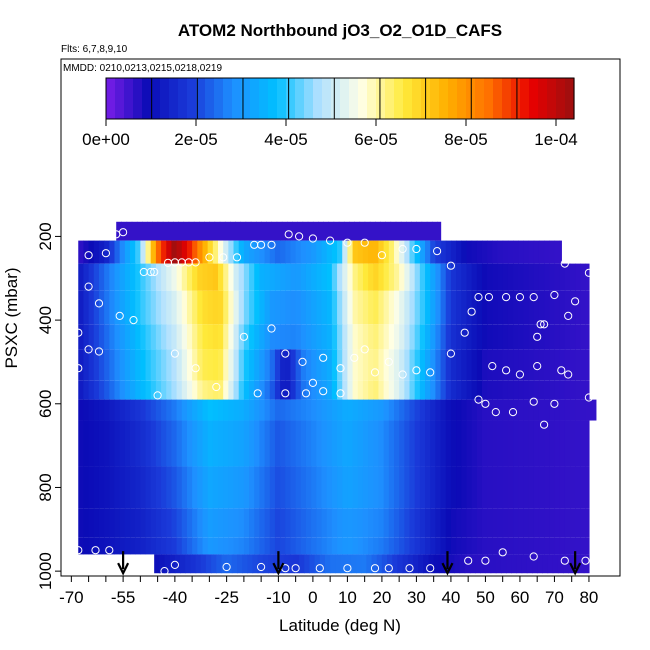  I want to click on y-tick-label: 400, so click(45, 320).